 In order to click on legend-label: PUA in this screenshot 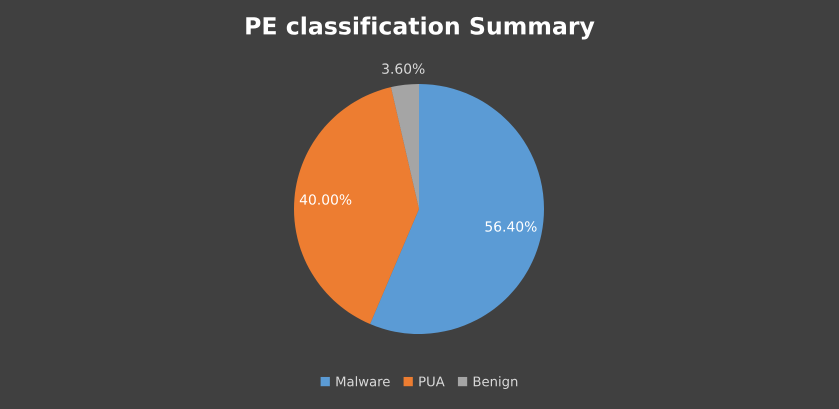, I will do `click(432, 381)`.